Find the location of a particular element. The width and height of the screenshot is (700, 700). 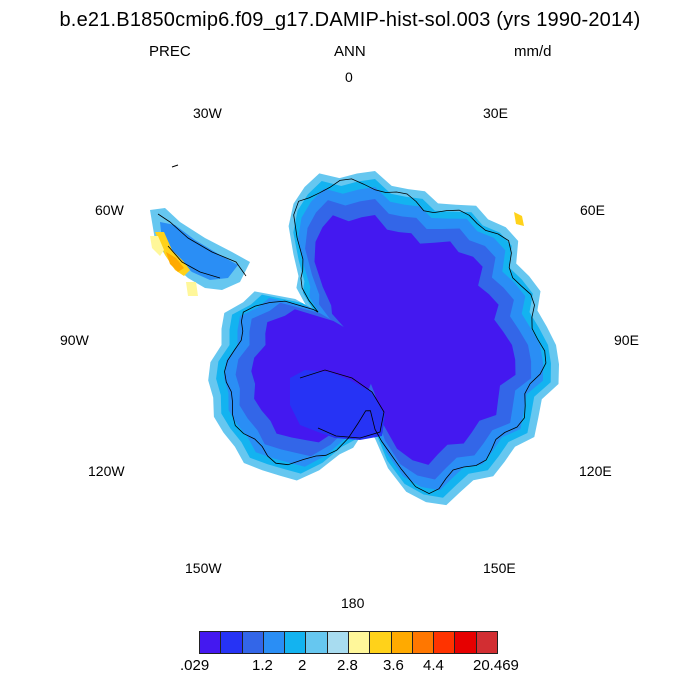

lon-label-150e: 150E is located at coordinates (499, 568).